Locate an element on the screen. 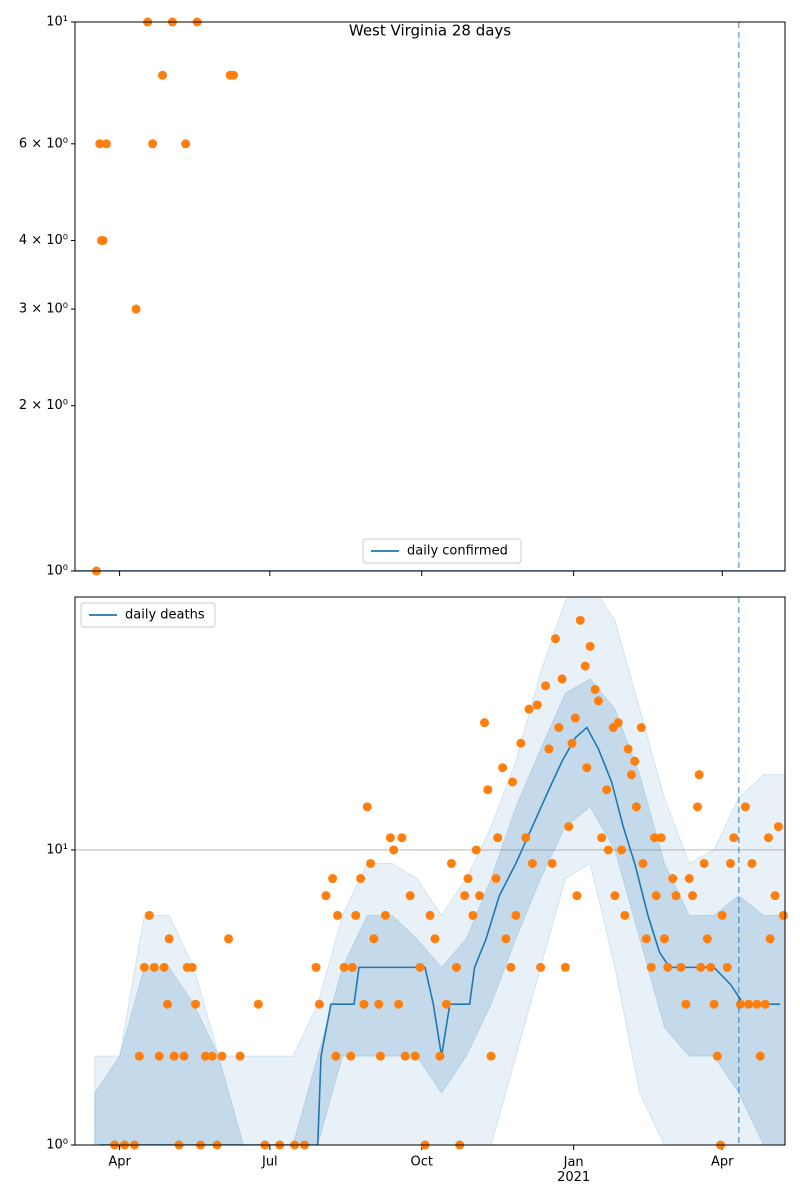  x-tick-label: Jan 2021 is located at coordinates (573, 1170).